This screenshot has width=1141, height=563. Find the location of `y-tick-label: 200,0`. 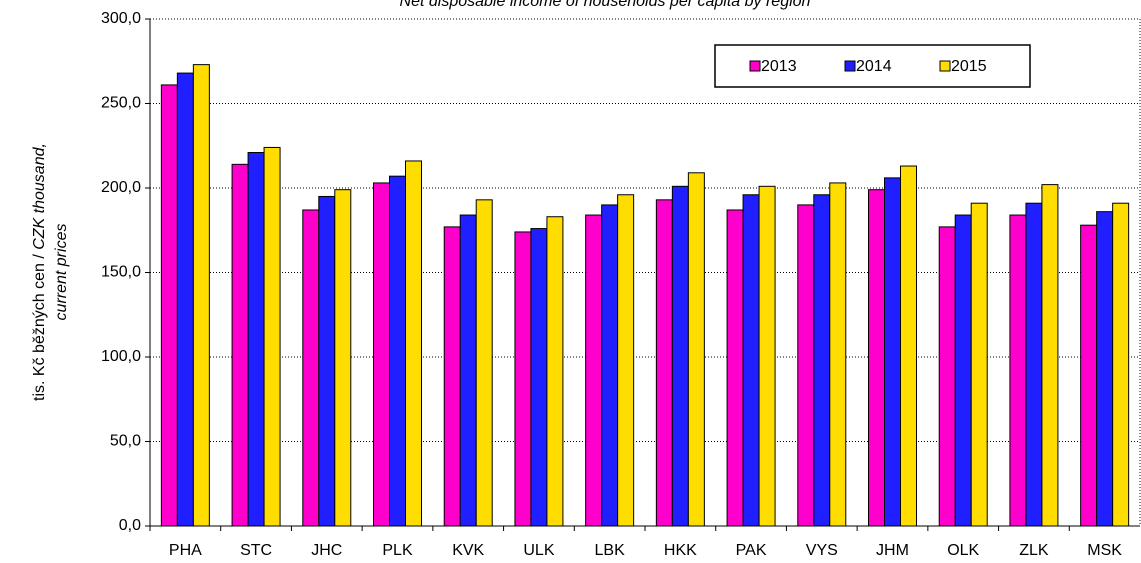

y-tick-label: 200,0 is located at coordinates (121, 187).